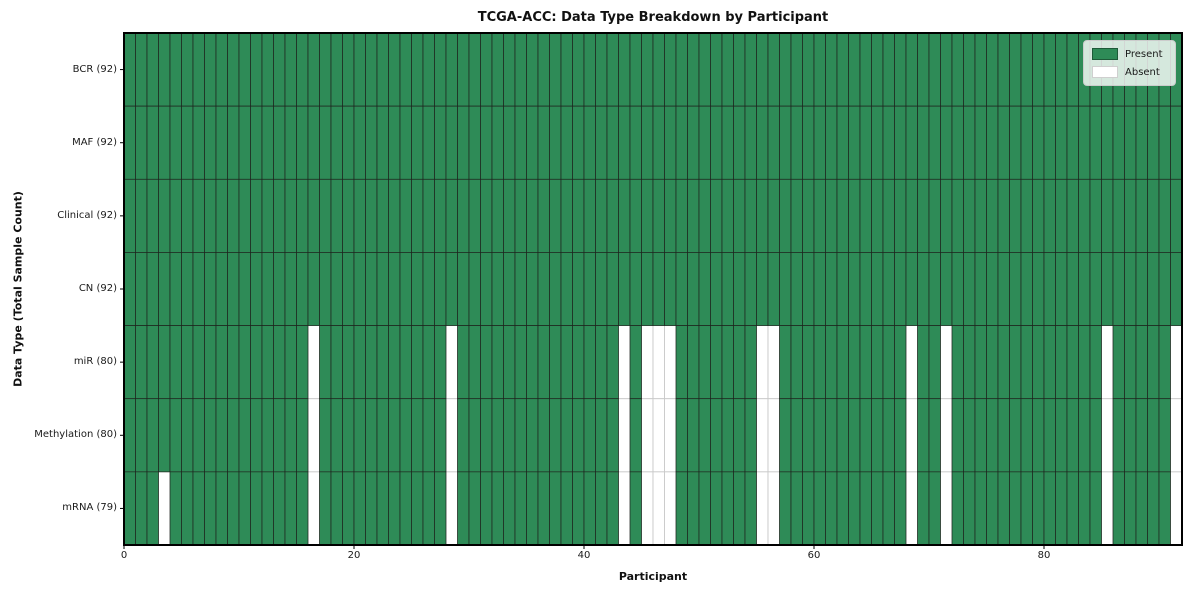 The width and height of the screenshot is (1200, 600). I want to click on legend-label-absent: Absent, so click(1142, 72).